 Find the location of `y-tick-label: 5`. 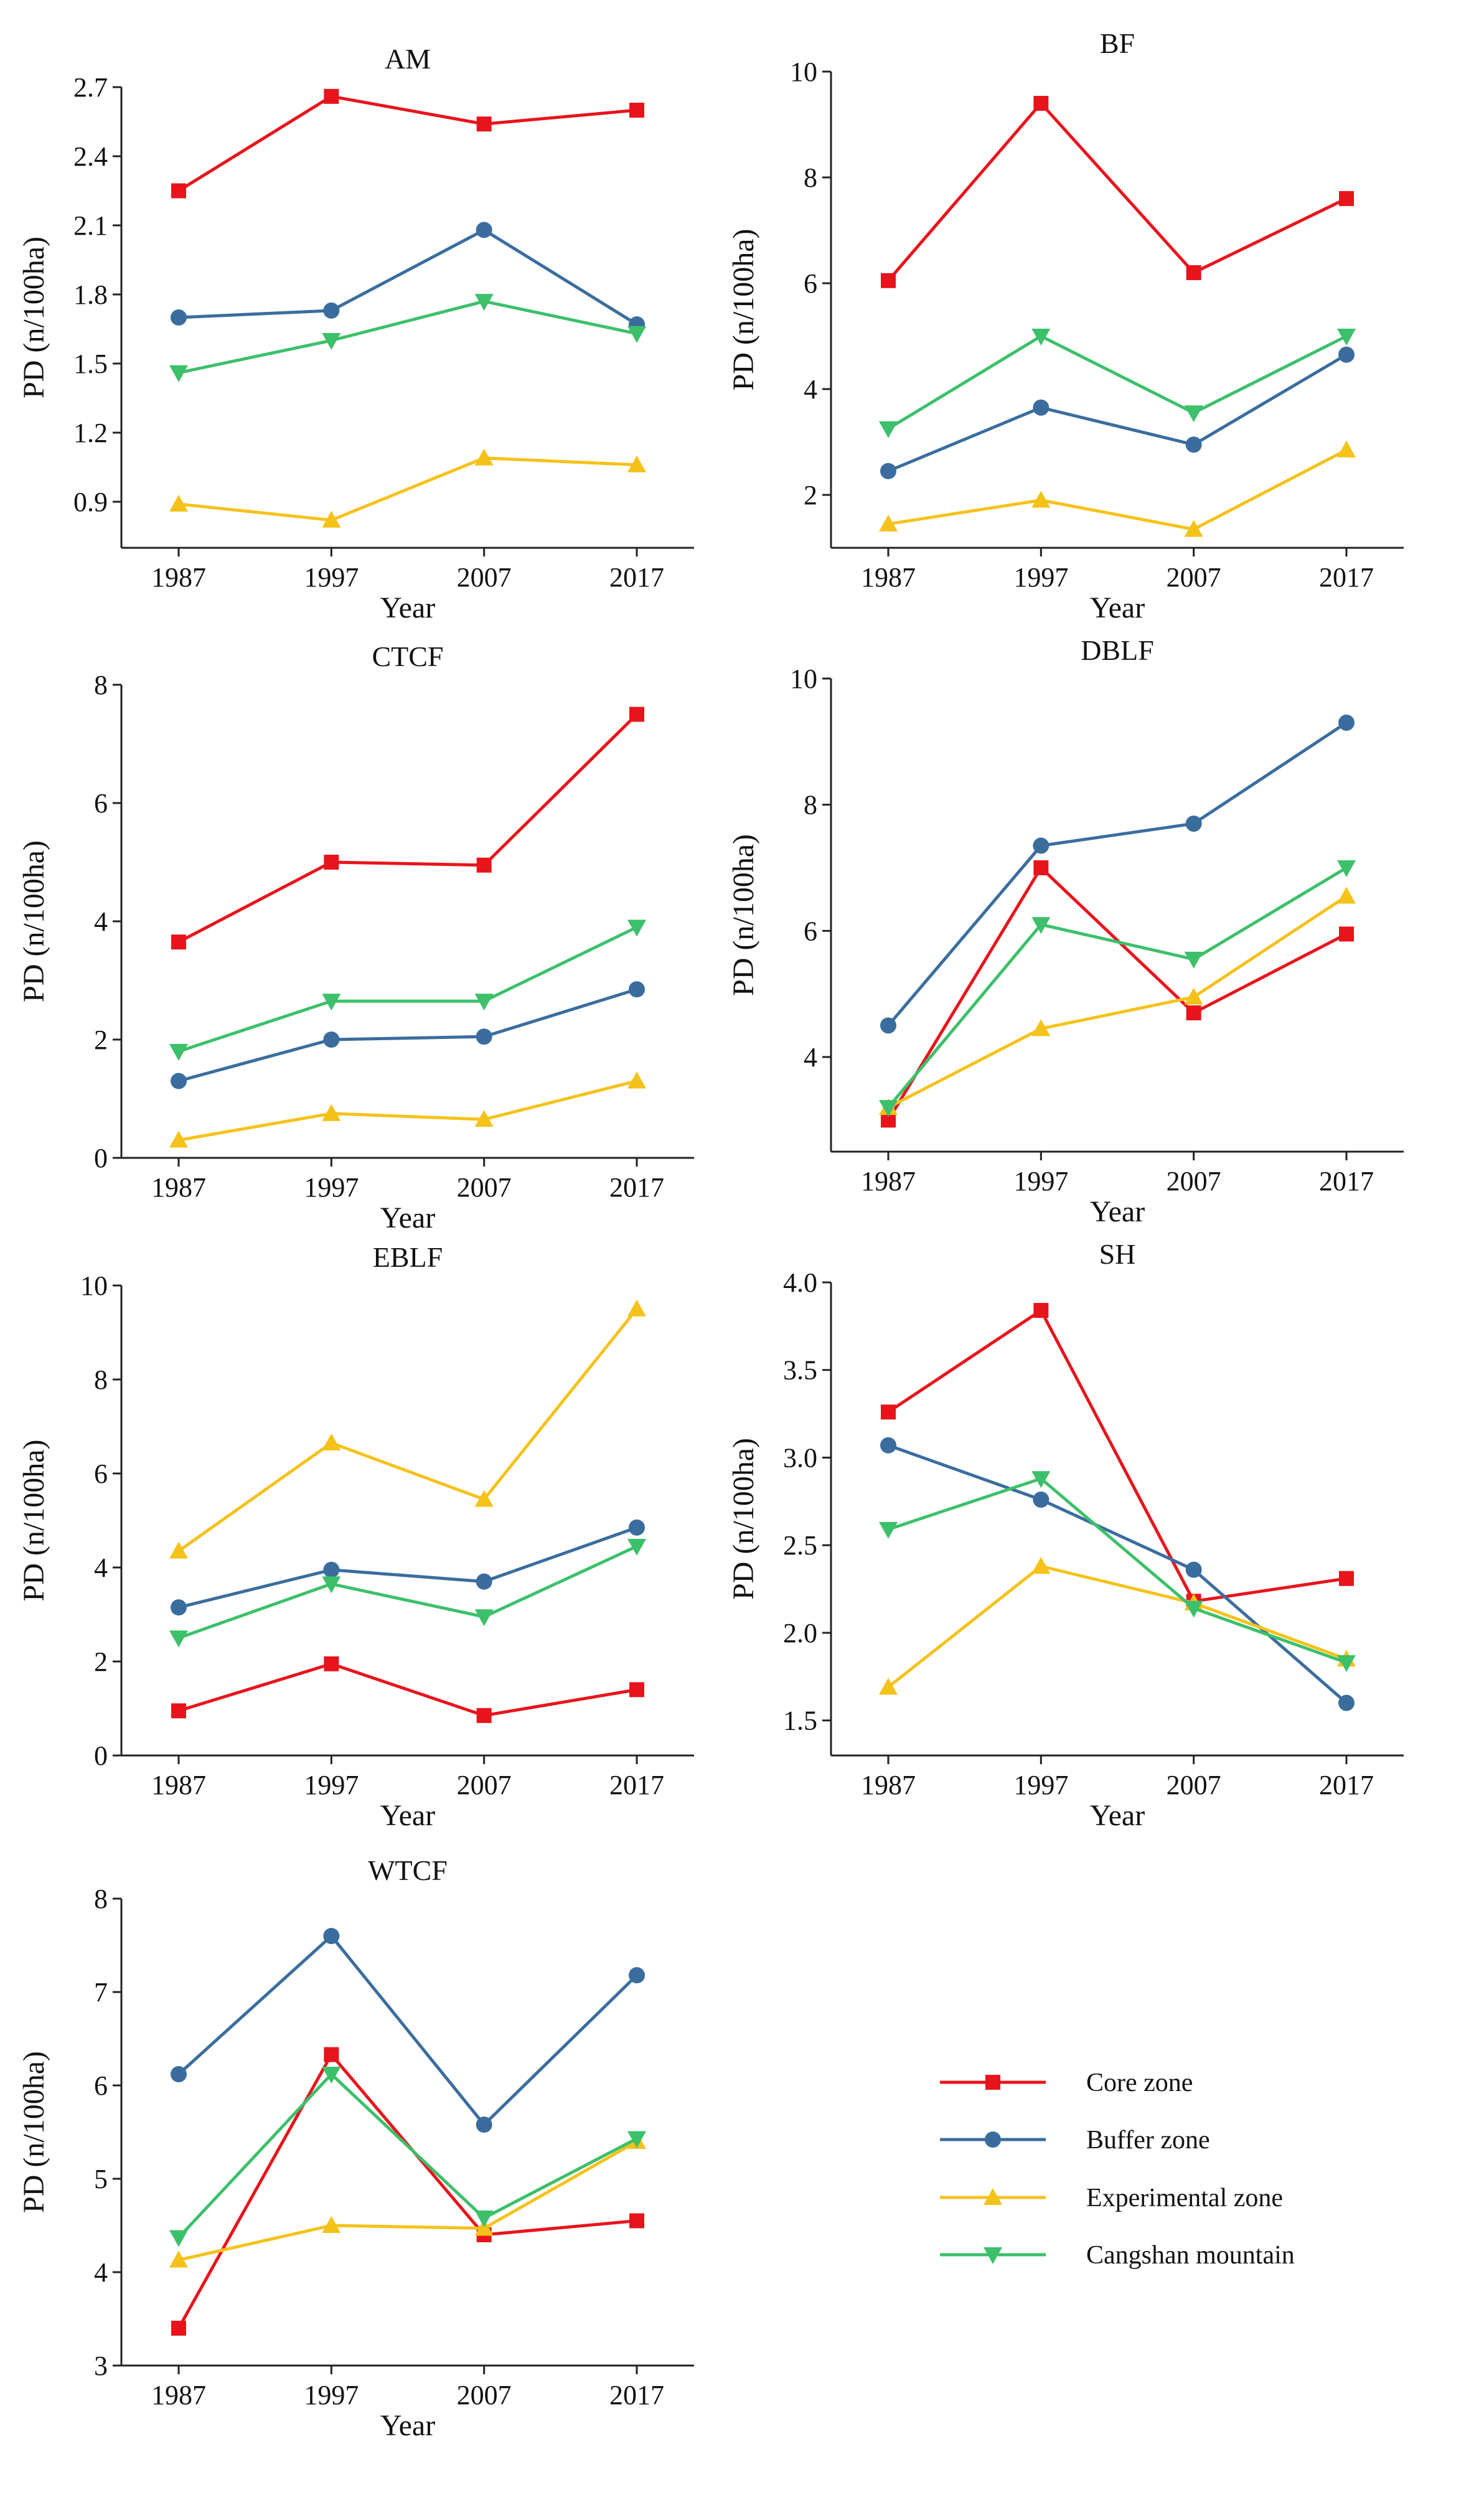

y-tick-label: 5 is located at coordinates (101, 2179).